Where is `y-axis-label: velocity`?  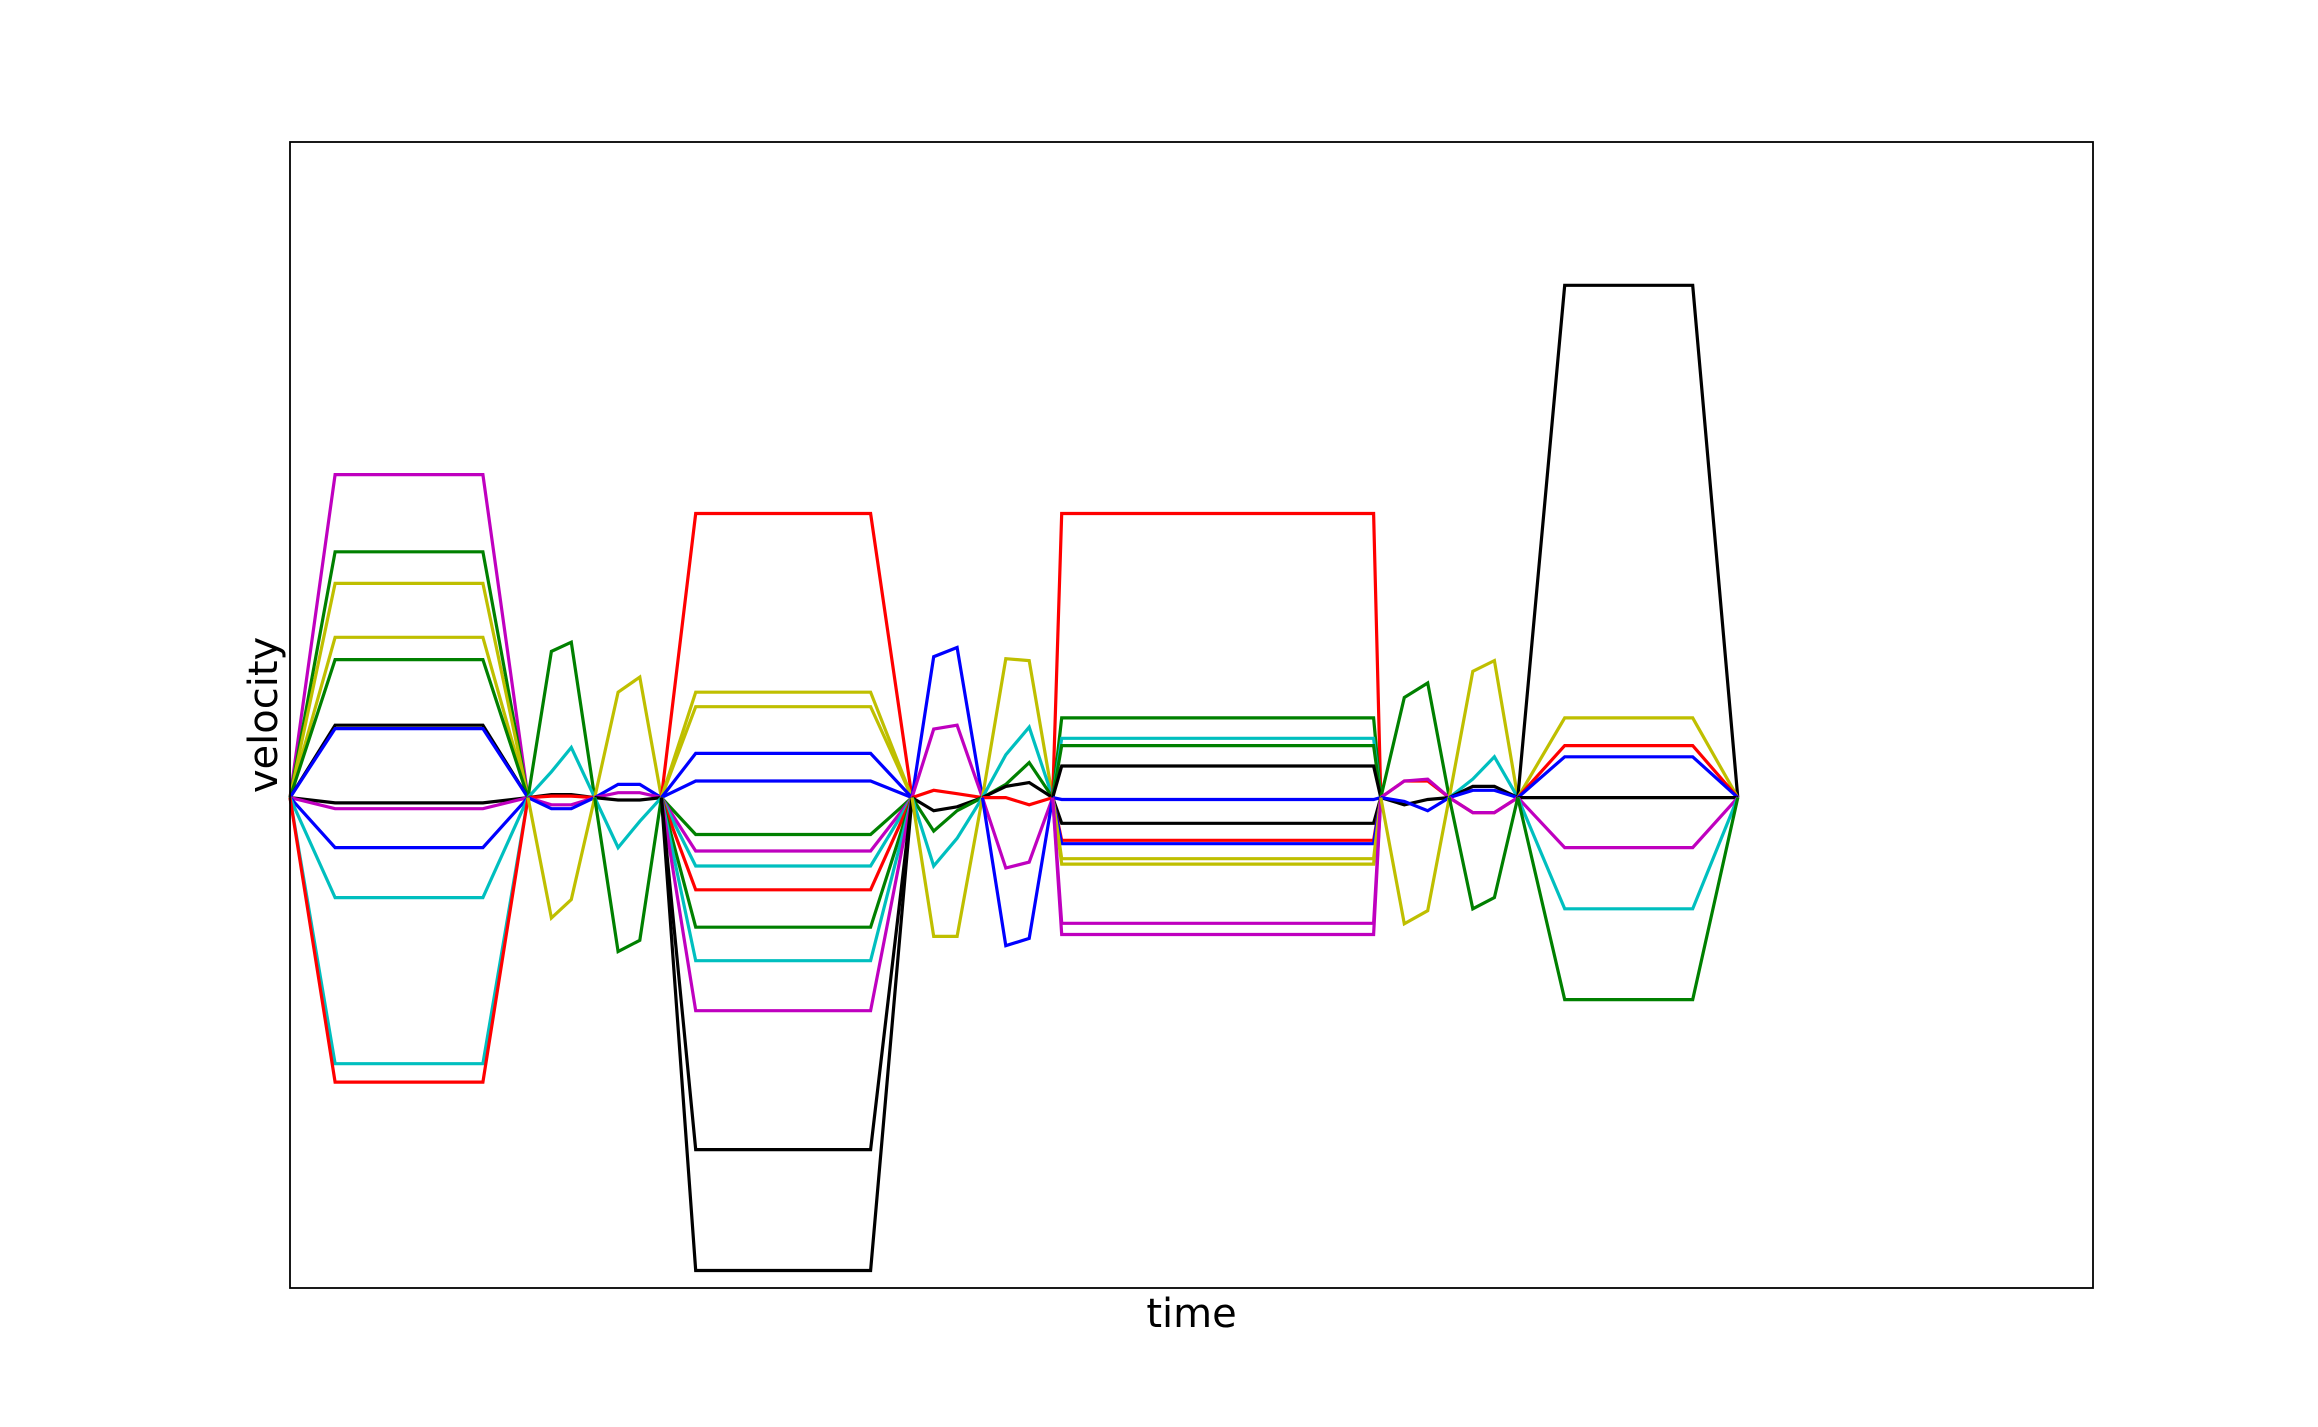 y-axis-label: velocity is located at coordinates (264, 715).